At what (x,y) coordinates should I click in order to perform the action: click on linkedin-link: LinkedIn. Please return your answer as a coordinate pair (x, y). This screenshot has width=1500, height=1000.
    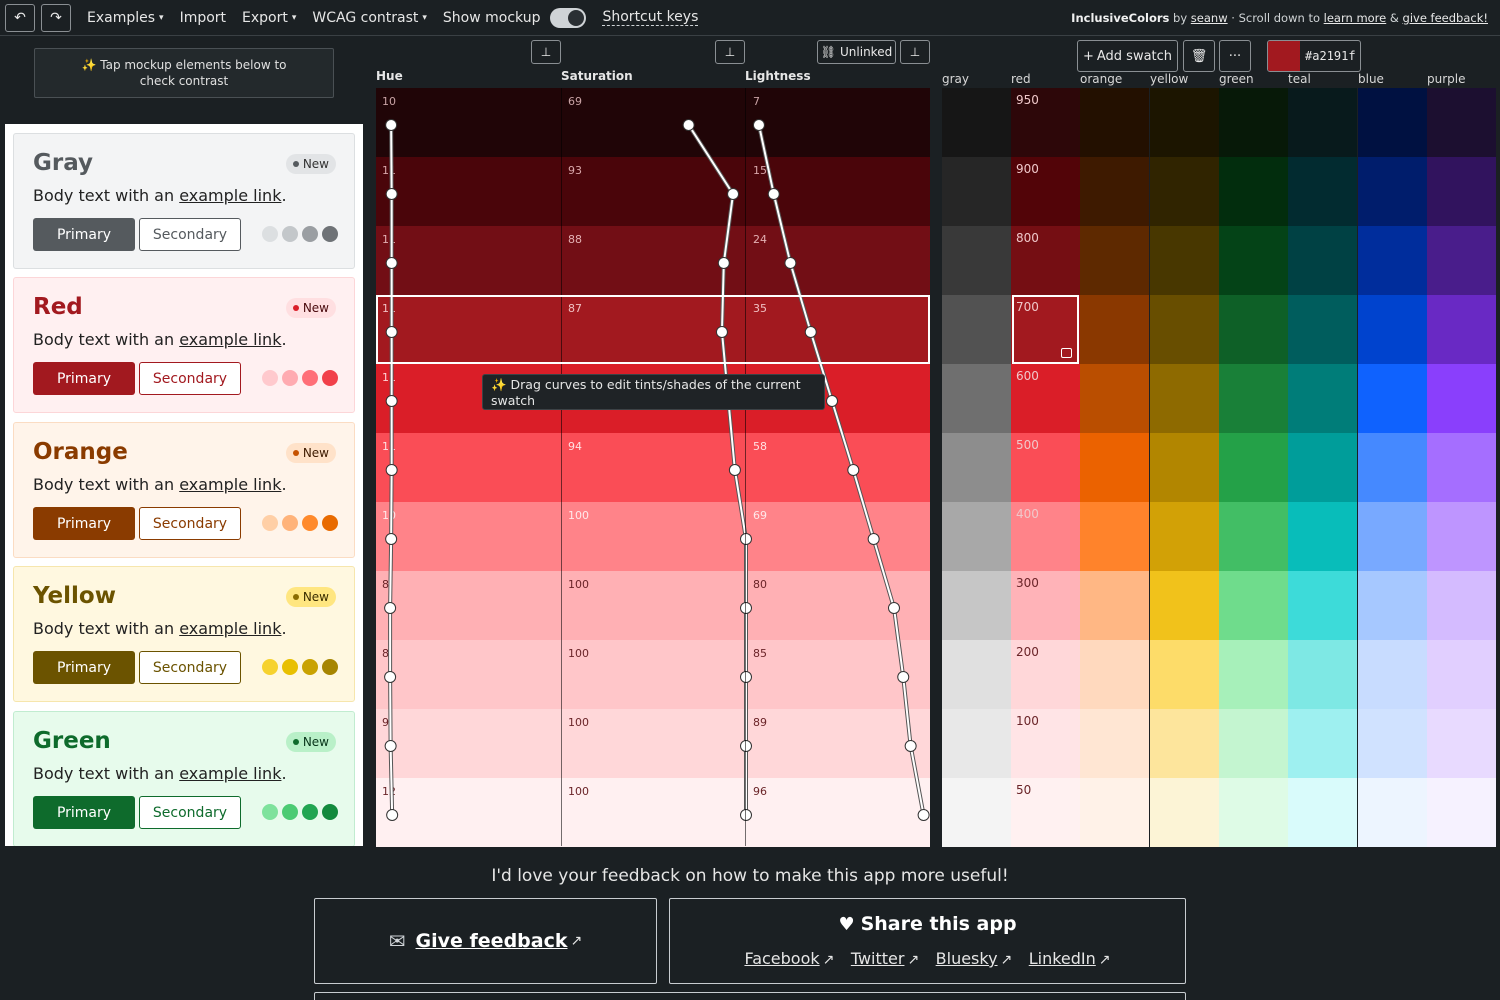
    Looking at the image, I should click on (1062, 958).